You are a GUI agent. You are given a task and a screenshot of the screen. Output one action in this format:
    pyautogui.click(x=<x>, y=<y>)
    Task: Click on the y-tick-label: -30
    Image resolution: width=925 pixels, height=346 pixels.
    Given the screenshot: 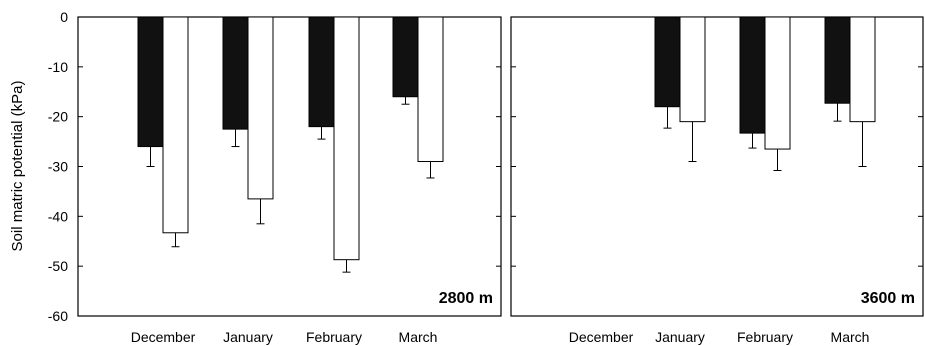 What is the action you would take?
    pyautogui.click(x=58, y=167)
    